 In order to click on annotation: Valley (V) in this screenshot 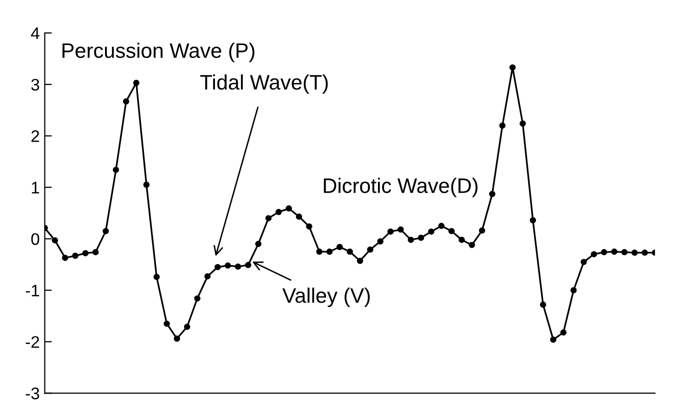, I will do `click(326, 298)`.